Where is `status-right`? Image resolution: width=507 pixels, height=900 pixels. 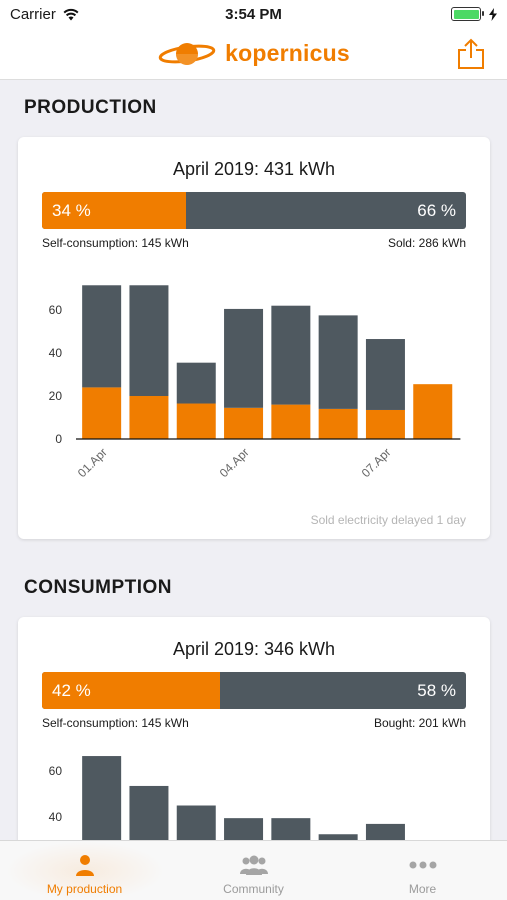
status-right is located at coordinates (474, 14).